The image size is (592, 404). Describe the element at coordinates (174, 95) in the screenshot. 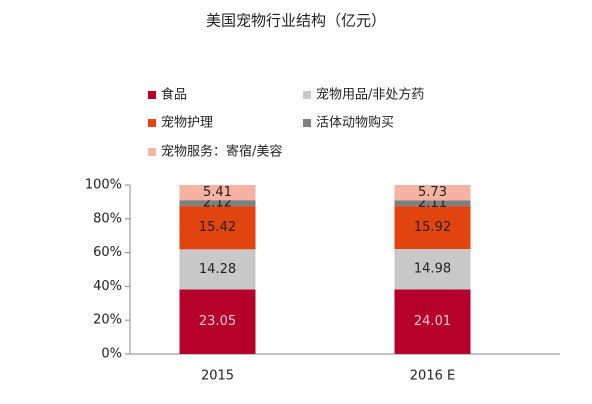

I see `legend-label: 食品` at that location.